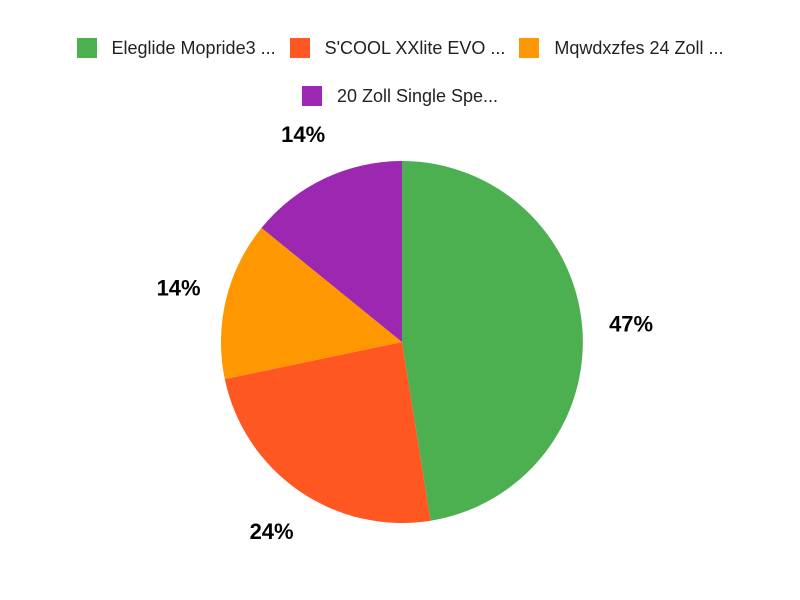 The image size is (800, 600). What do you see at coordinates (631, 324) in the screenshot?
I see `slice-percent-label-0: 47%` at bounding box center [631, 324].